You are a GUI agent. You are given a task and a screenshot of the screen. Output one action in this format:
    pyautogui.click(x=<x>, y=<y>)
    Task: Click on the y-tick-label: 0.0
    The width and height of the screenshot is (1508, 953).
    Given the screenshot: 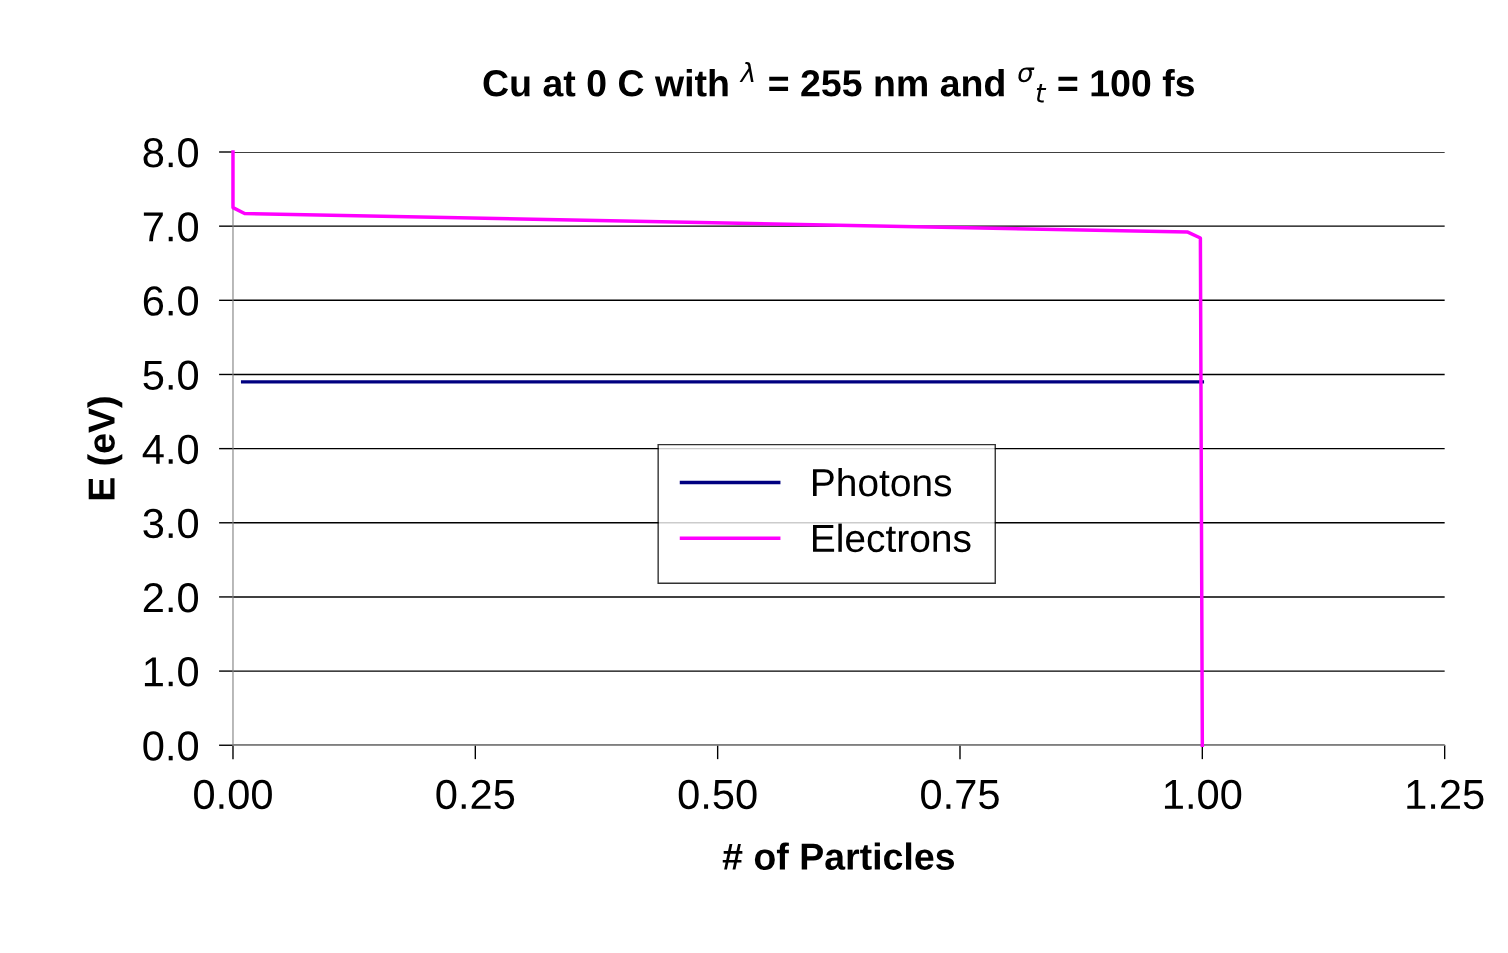 What is the action you would take?
    pyautogui.click(x=171, y=746)
    